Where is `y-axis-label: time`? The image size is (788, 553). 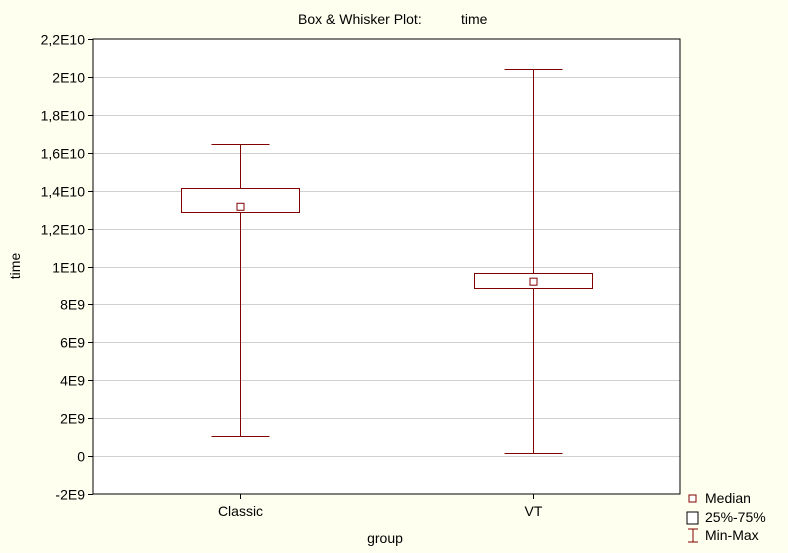
y-axis-label: time is located at coordinates (15, 266).